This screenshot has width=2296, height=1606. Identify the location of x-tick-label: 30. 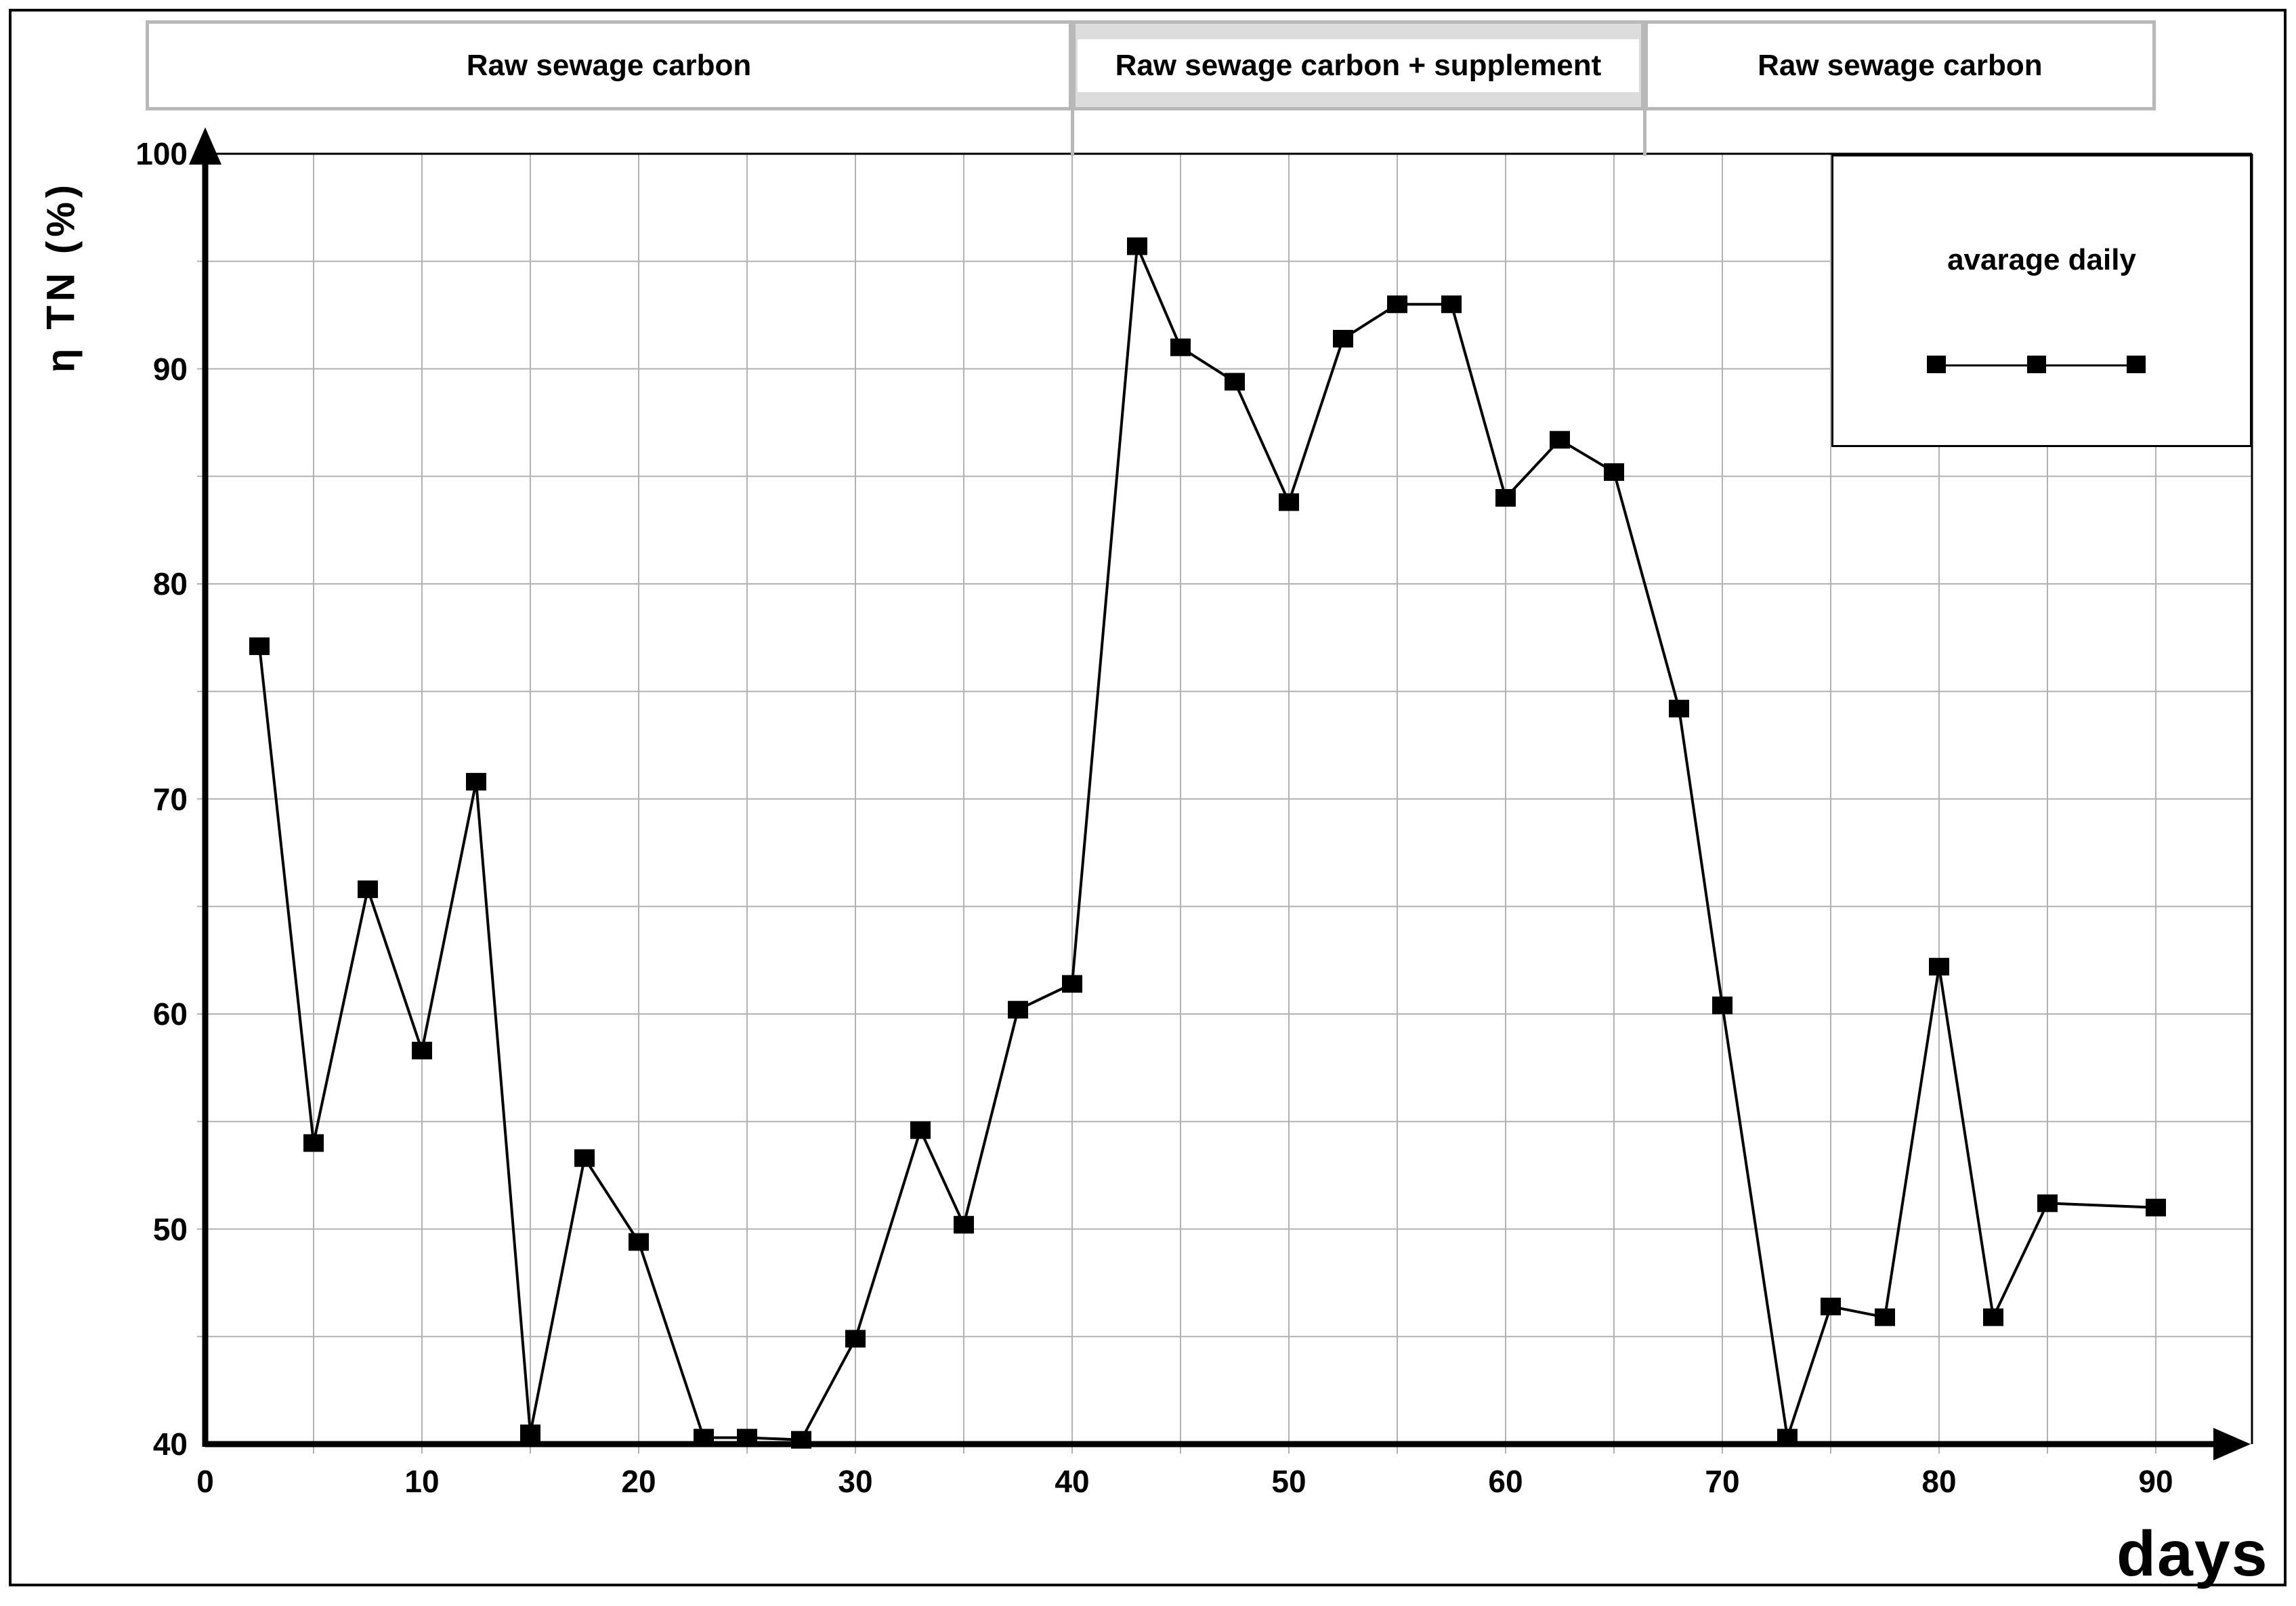
(855, 1481).